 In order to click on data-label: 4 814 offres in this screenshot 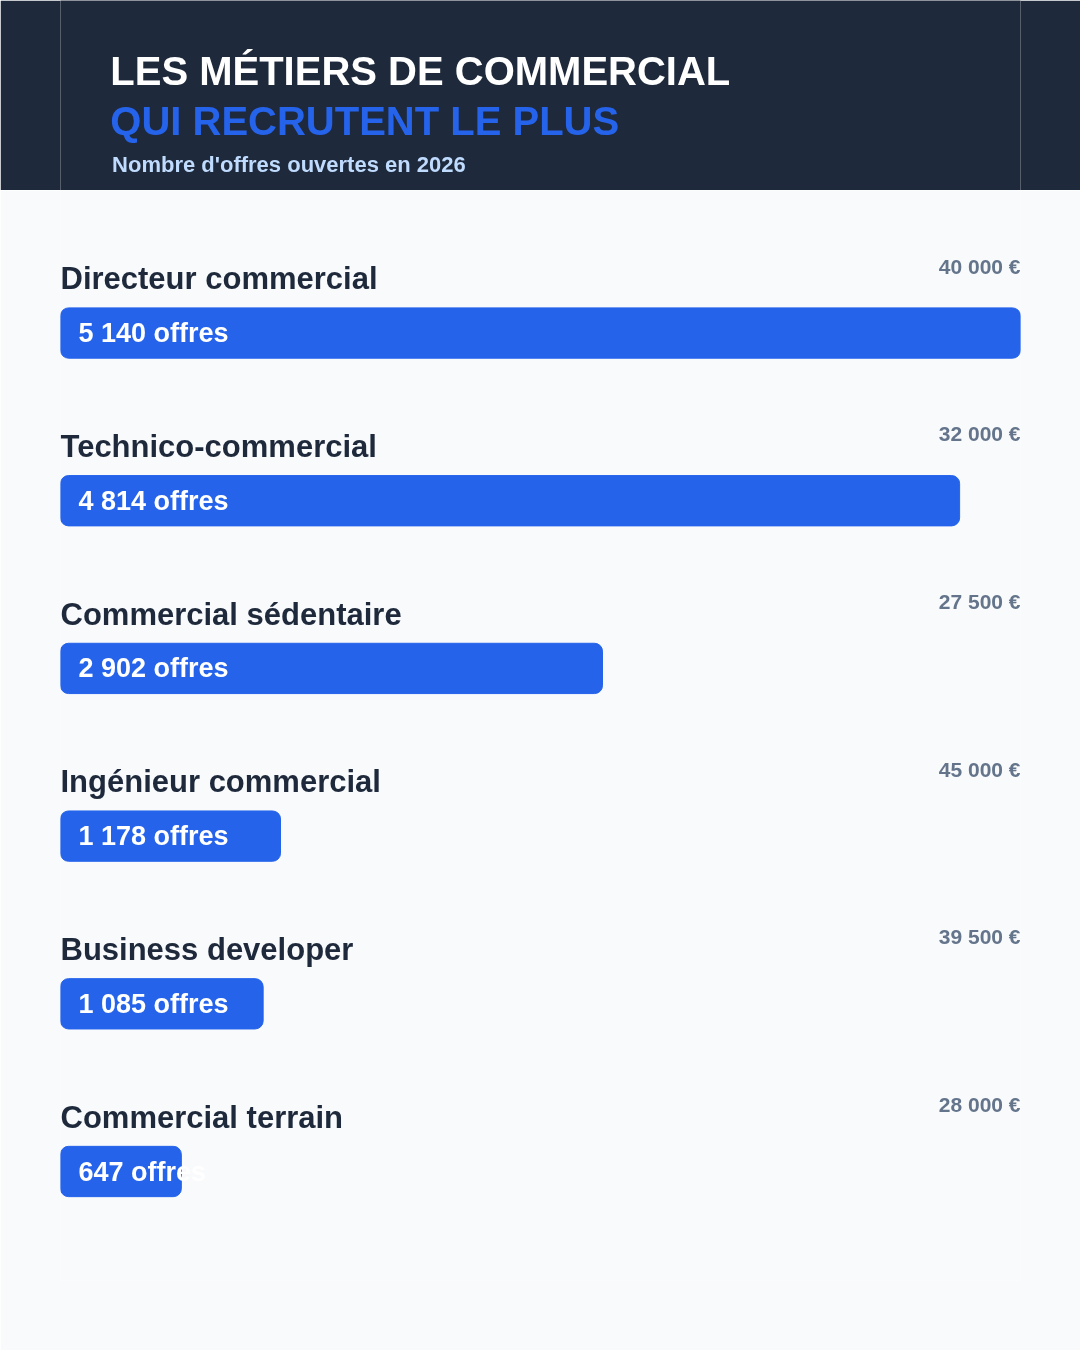, I will do `click(153, 500)`.